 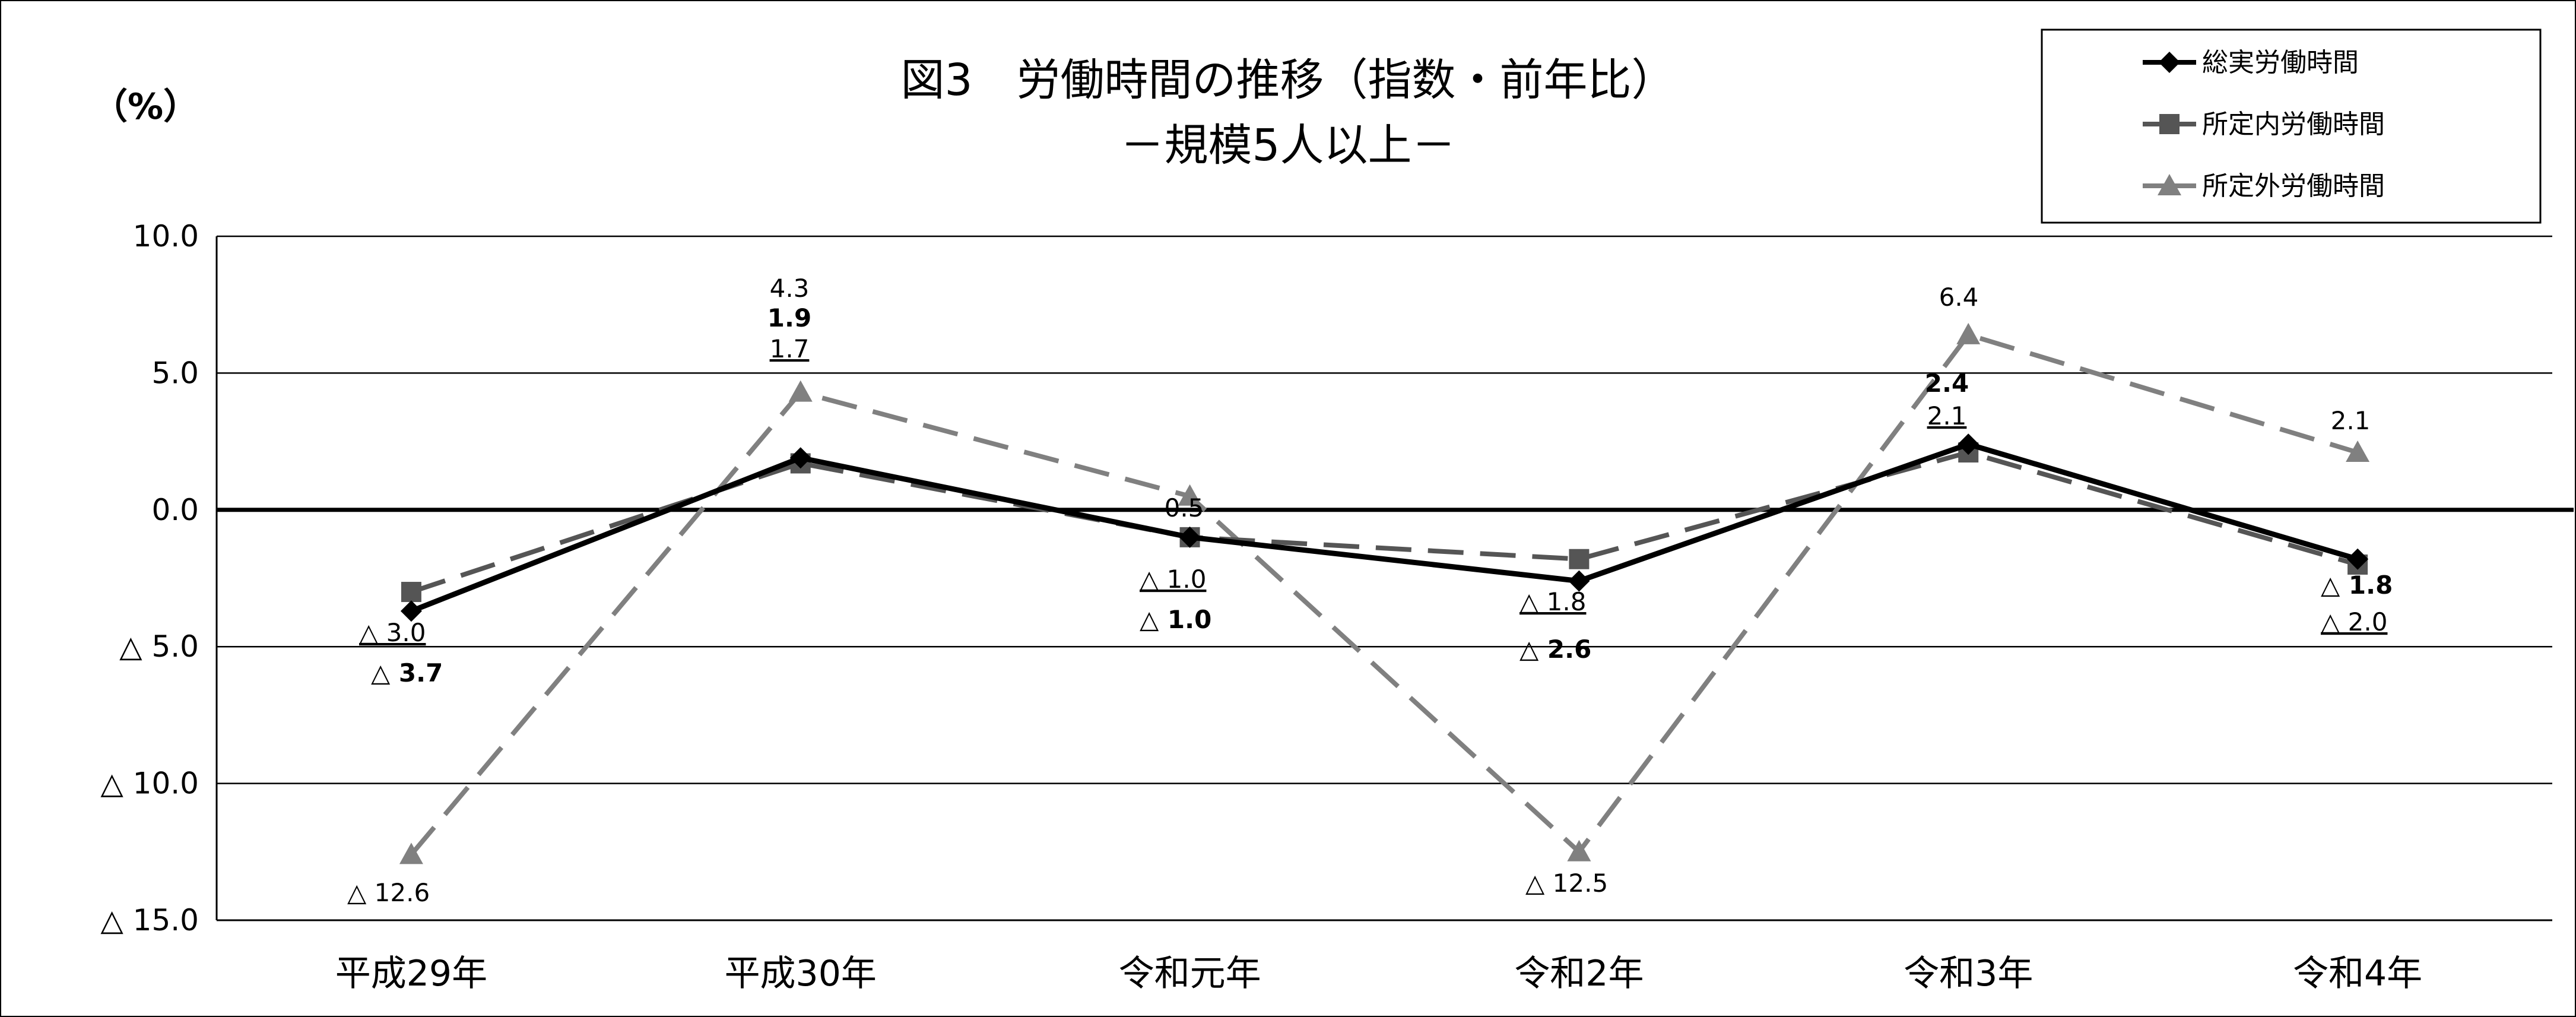 What do you see at coordinates (149, 784) in the screenshot?
I see `y-tick-label: △ 10.0` at bounding box center [149, 784].